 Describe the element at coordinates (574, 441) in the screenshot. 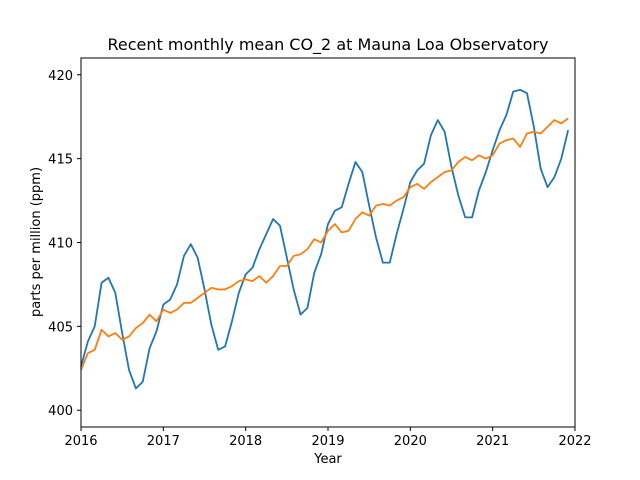

I see `x-tick-label: 2022` at that location.